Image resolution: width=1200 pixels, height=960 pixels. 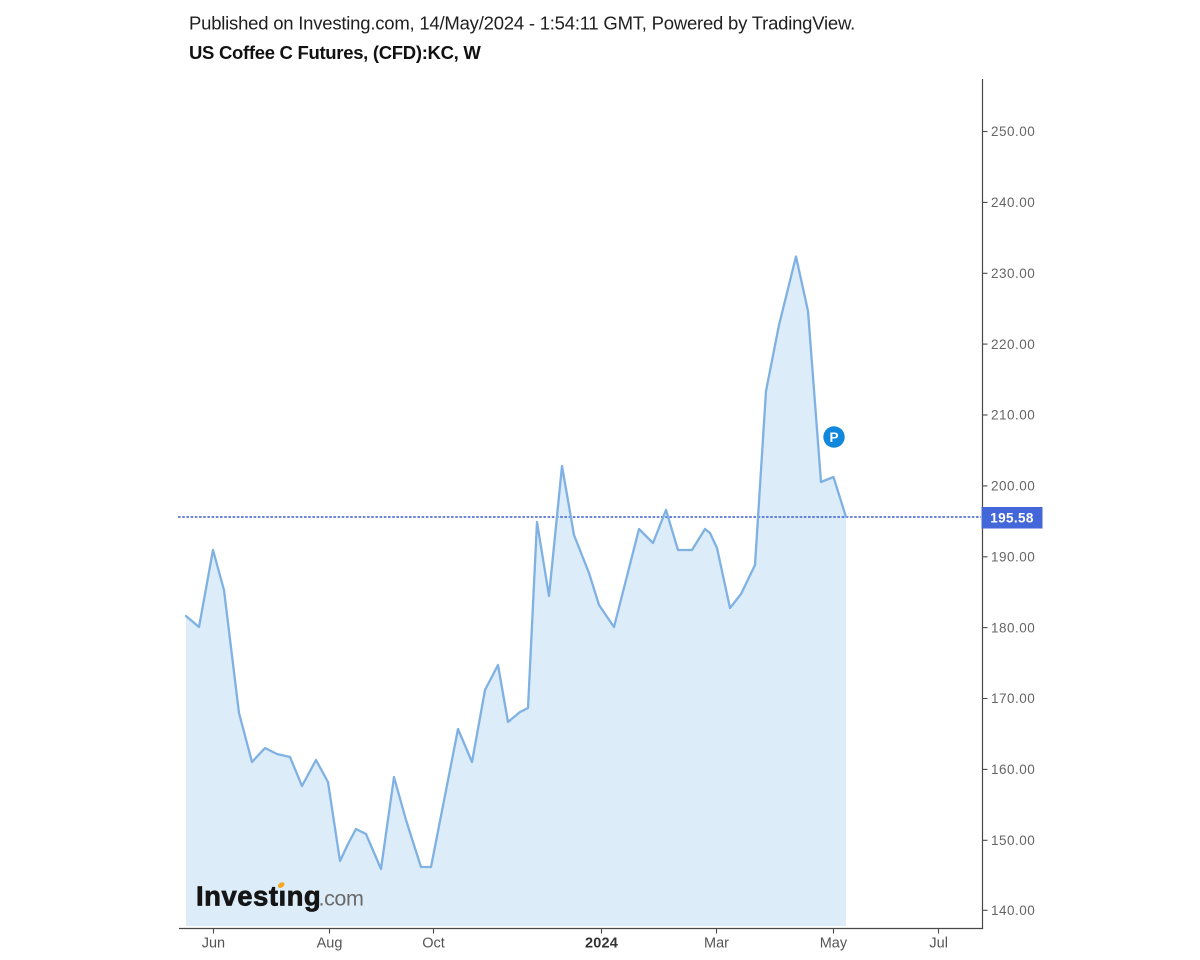 What do you see at coordinates (1013, 627) in the screenshot?
I see `svg-text: 180.00` at bounding box center [1013, 627].